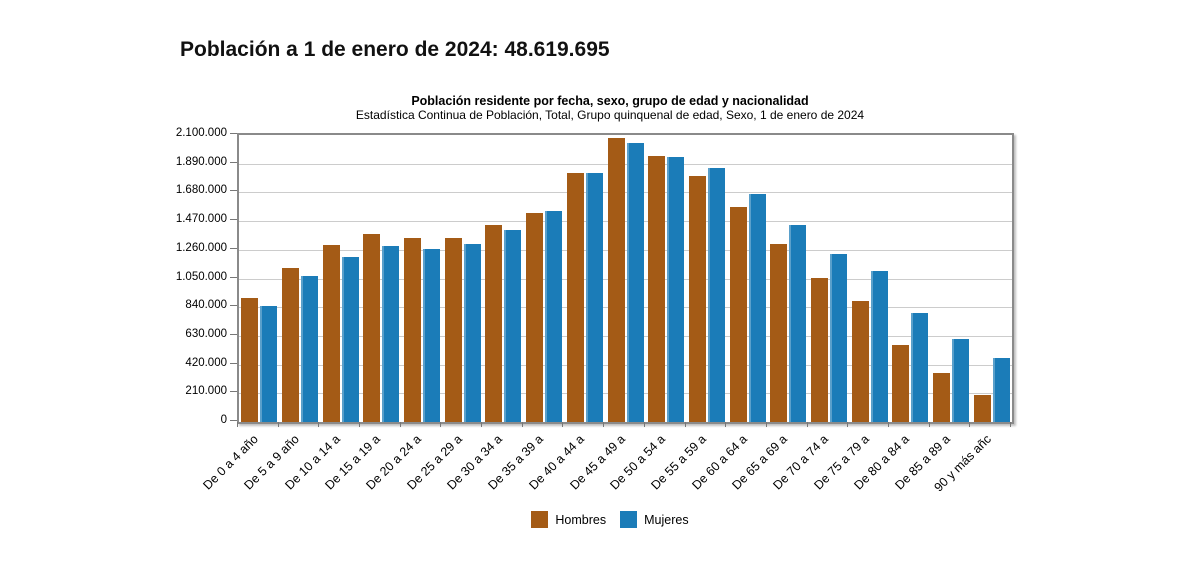 The width and height of the screenshot is (1200, 568). I want to click on bar-hombres-de-85-a-89-a, so click(941, 397).